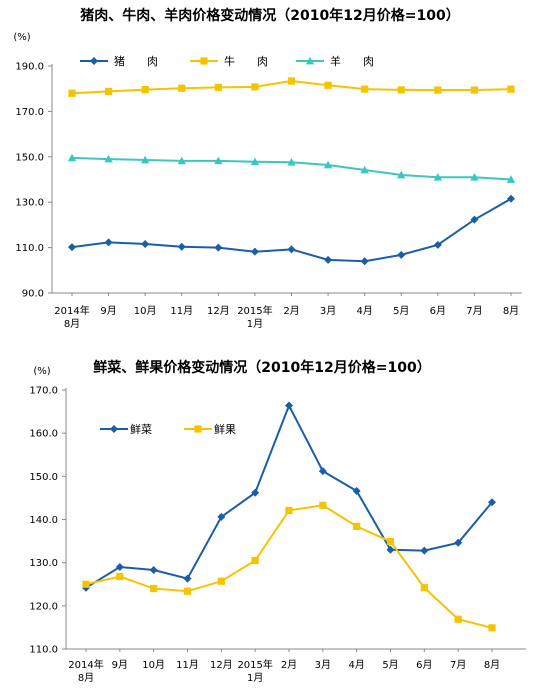  What do you see at coordinates (43, 606) in the screenshot?
I see `y-tick-label: 120.0` at bounding box center [43, 606].